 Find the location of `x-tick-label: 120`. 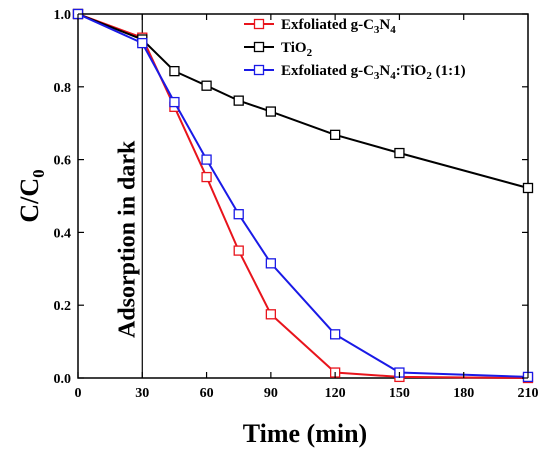

x-tick-label: 120 is located at coordinates (335, 393).